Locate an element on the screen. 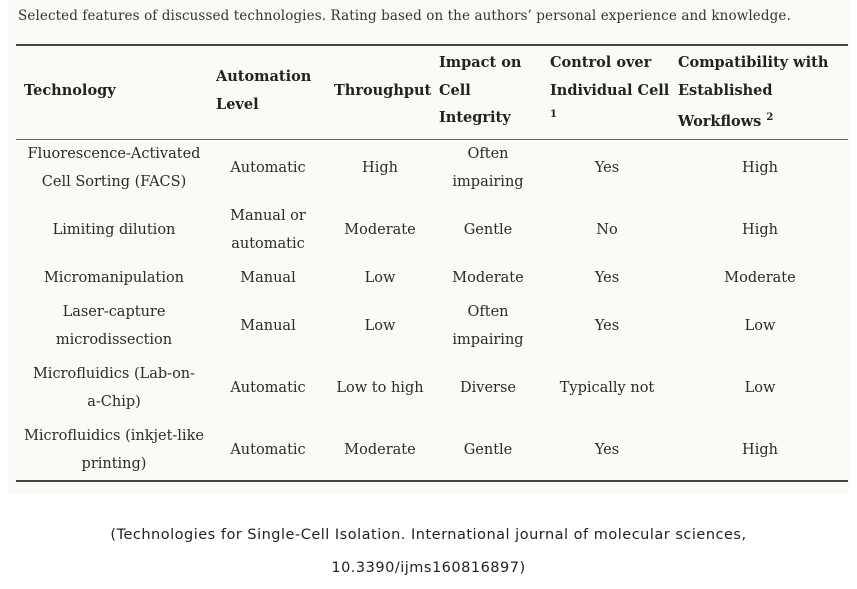 The height and width of the screenshot is (589, 857). cell-throughput: Low to high is located at coordinates (380, 388).